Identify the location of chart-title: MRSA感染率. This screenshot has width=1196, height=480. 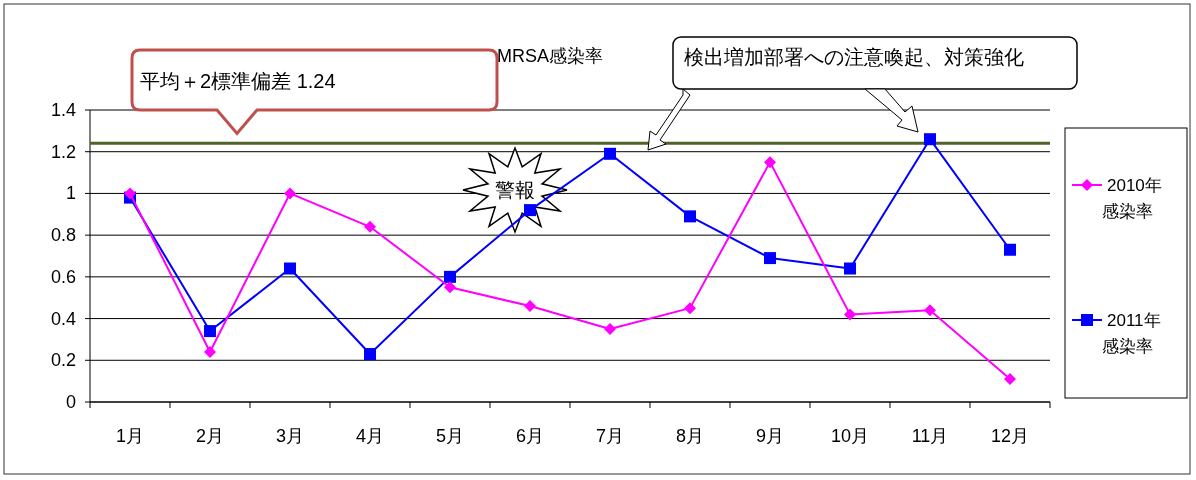
(550, 56).